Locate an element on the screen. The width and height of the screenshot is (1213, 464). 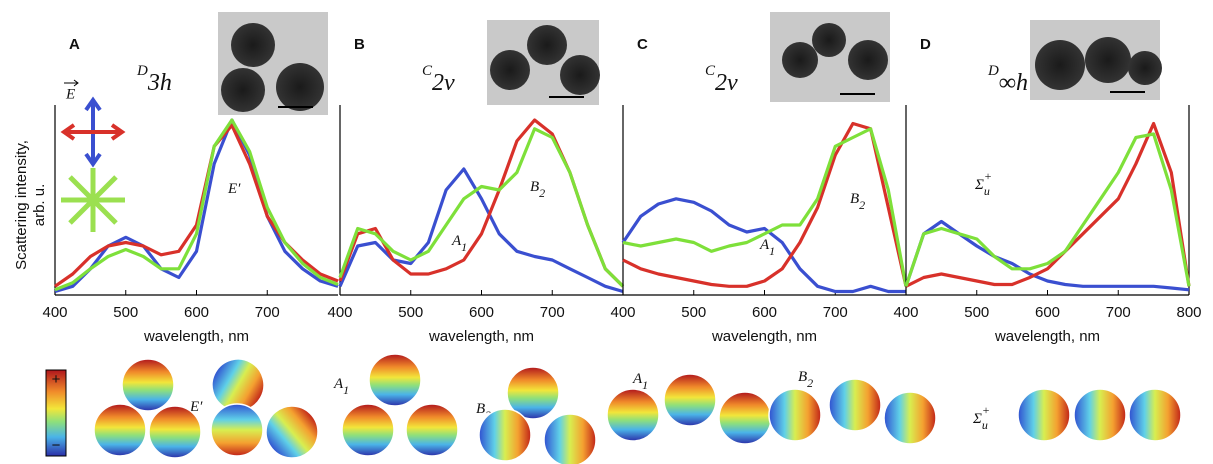
peak-label-sub: u is located at coordinates (987, 191).